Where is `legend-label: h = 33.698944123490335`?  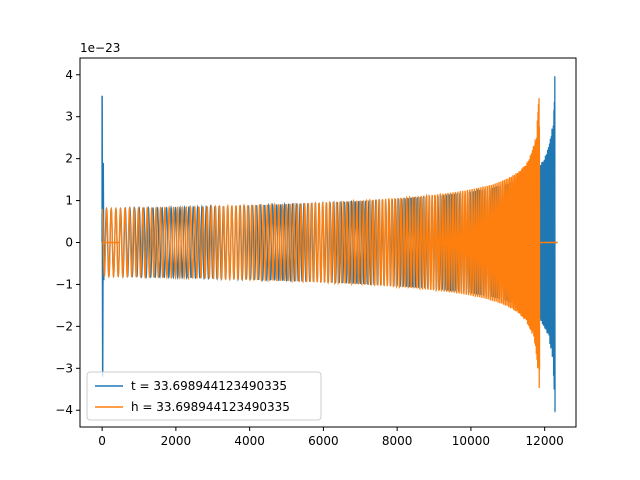
legend-label: h = 33.698944123490335 is located at coordinates (210, 407).